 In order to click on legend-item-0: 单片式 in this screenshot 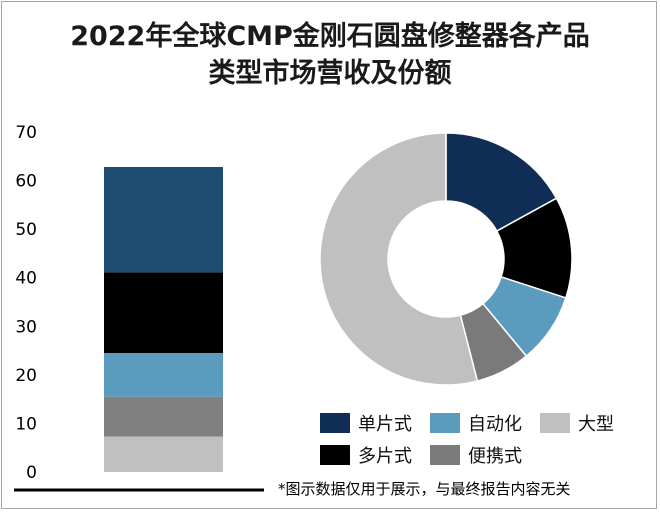, I will do `click(366, 423)`.